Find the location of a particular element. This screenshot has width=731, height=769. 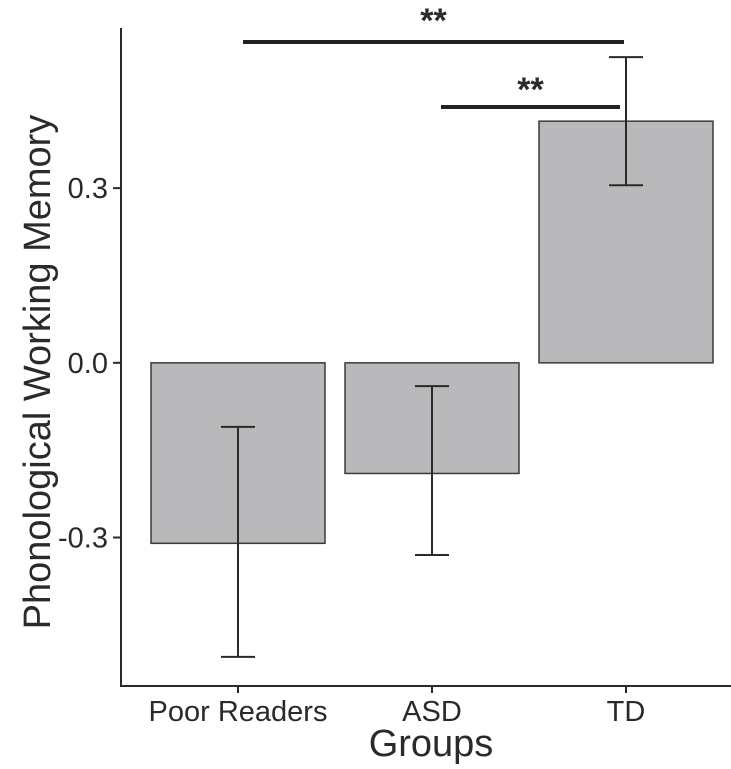

y-axis-title: Phonological Working Memory is located at coordinates (38, 372).